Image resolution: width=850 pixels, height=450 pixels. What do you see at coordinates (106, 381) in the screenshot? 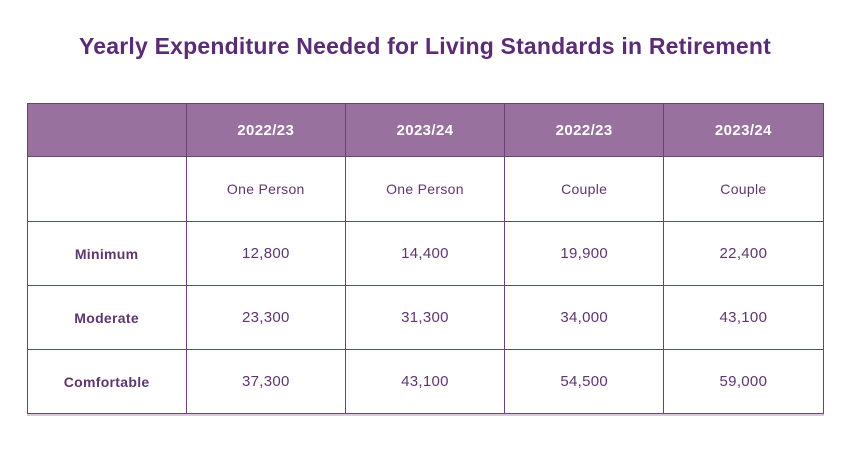
I see `row-label-comfortable: Comfortable` at bounding box center [106, 381].